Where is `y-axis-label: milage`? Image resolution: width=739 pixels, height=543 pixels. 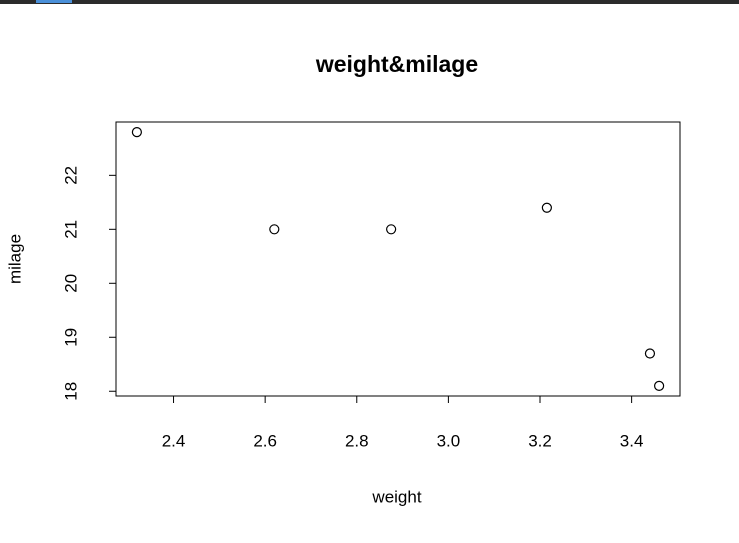
y-axis-label: milage is located at coordinates (14, 259).